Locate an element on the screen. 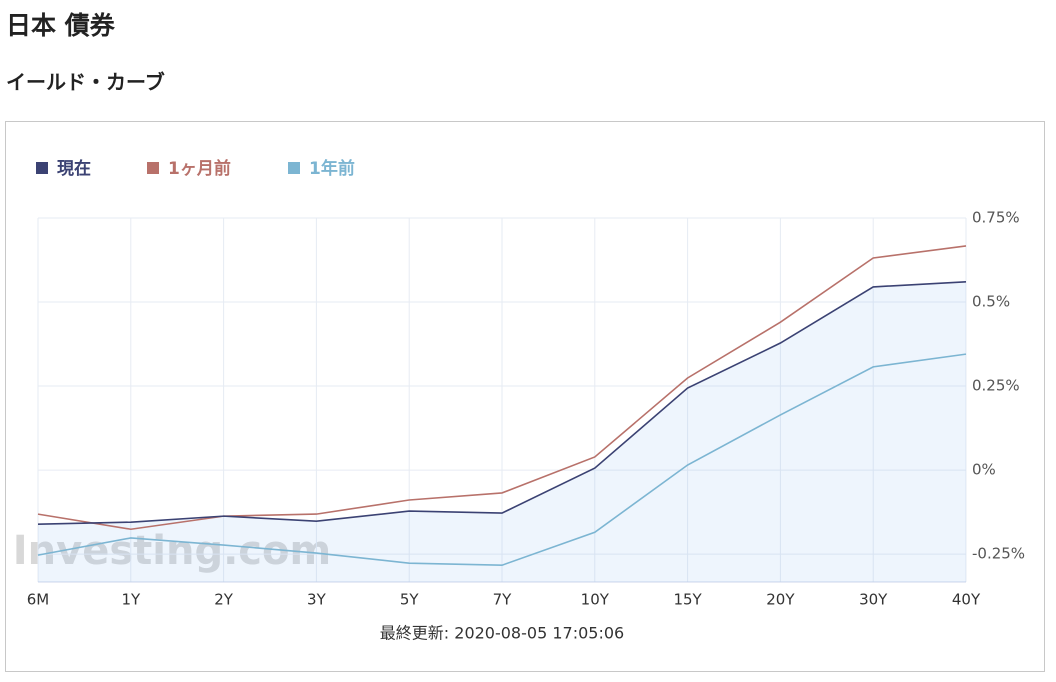 Image resolution: width=1056 pixels, height=682 pixels. y-tick-label: -0.25% is located at coordinates (998, 554).